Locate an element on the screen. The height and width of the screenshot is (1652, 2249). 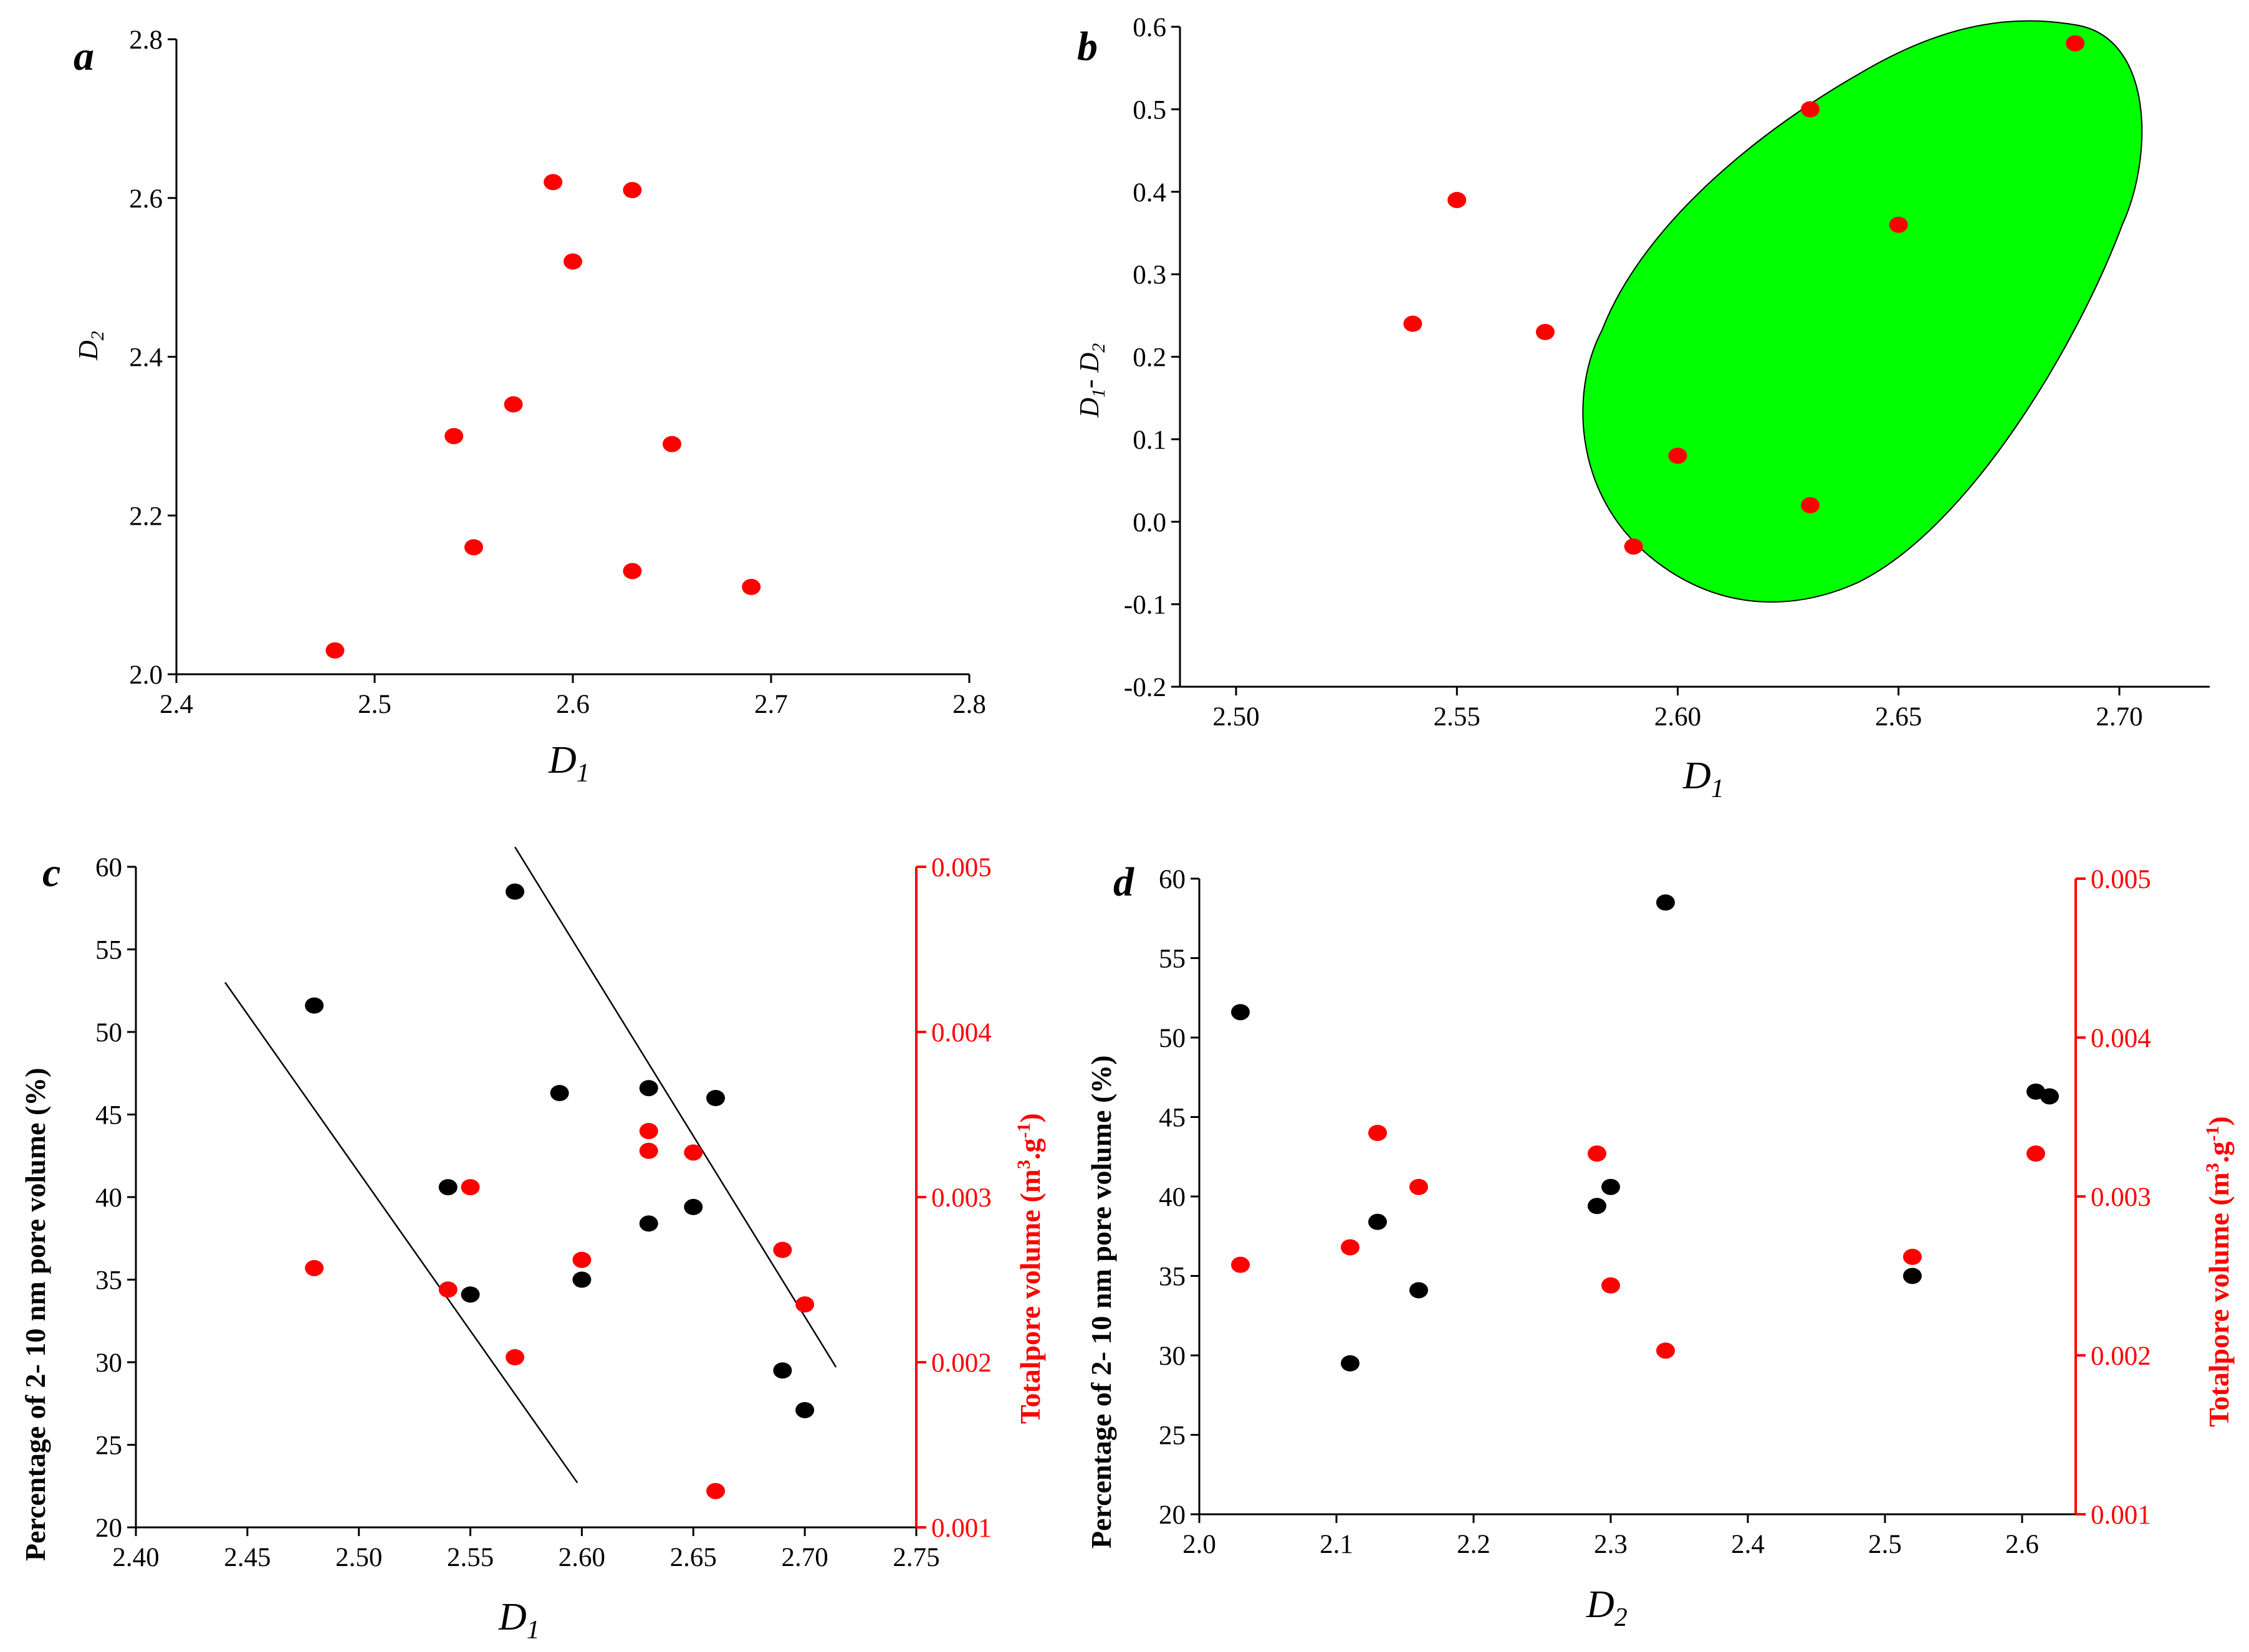
panel-d-y-tick-label: 50 is located at coordinates (1172, 1038).